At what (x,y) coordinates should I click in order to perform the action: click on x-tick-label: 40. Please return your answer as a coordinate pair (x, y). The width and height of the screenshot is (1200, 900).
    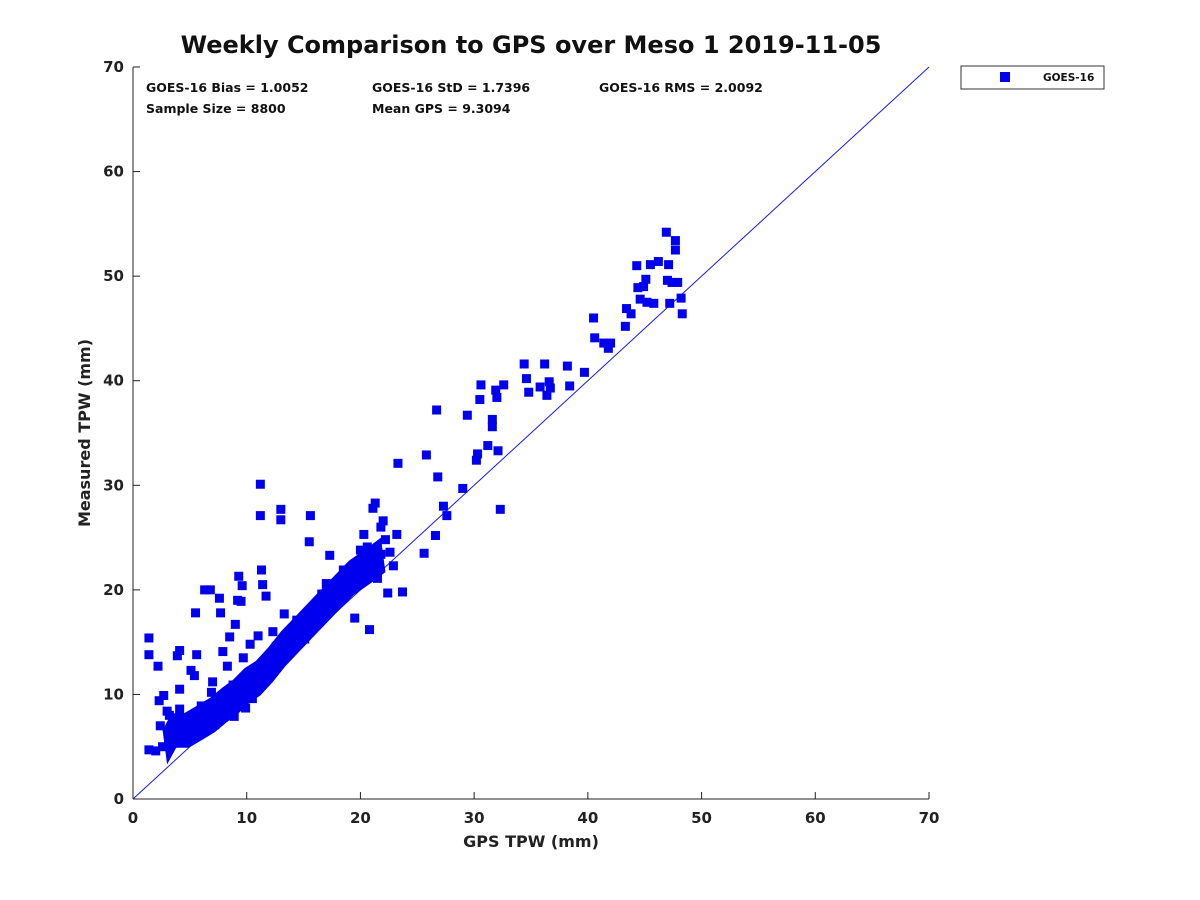
    Looking at the image, I should click on (587, 818).